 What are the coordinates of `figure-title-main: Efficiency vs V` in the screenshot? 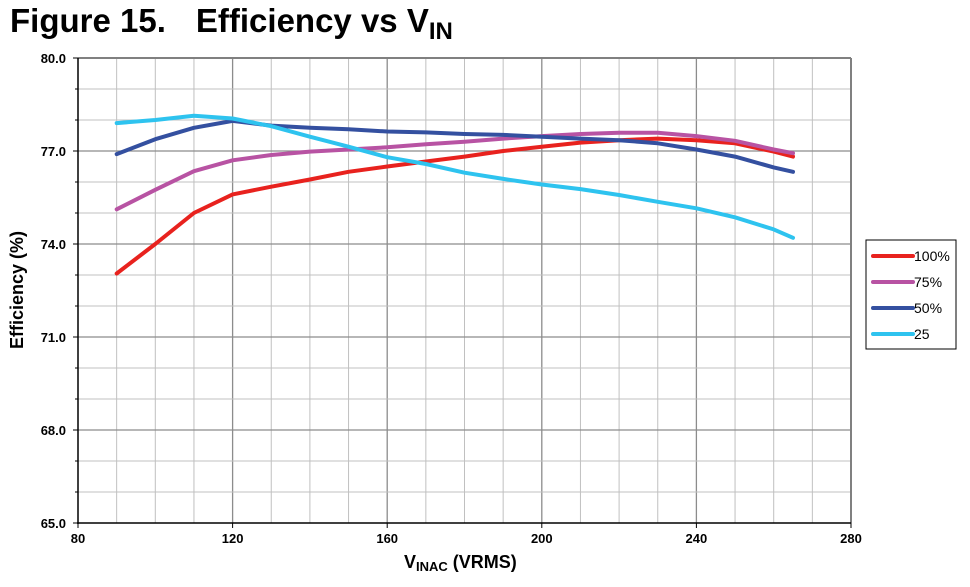 It's located at (312, 20).